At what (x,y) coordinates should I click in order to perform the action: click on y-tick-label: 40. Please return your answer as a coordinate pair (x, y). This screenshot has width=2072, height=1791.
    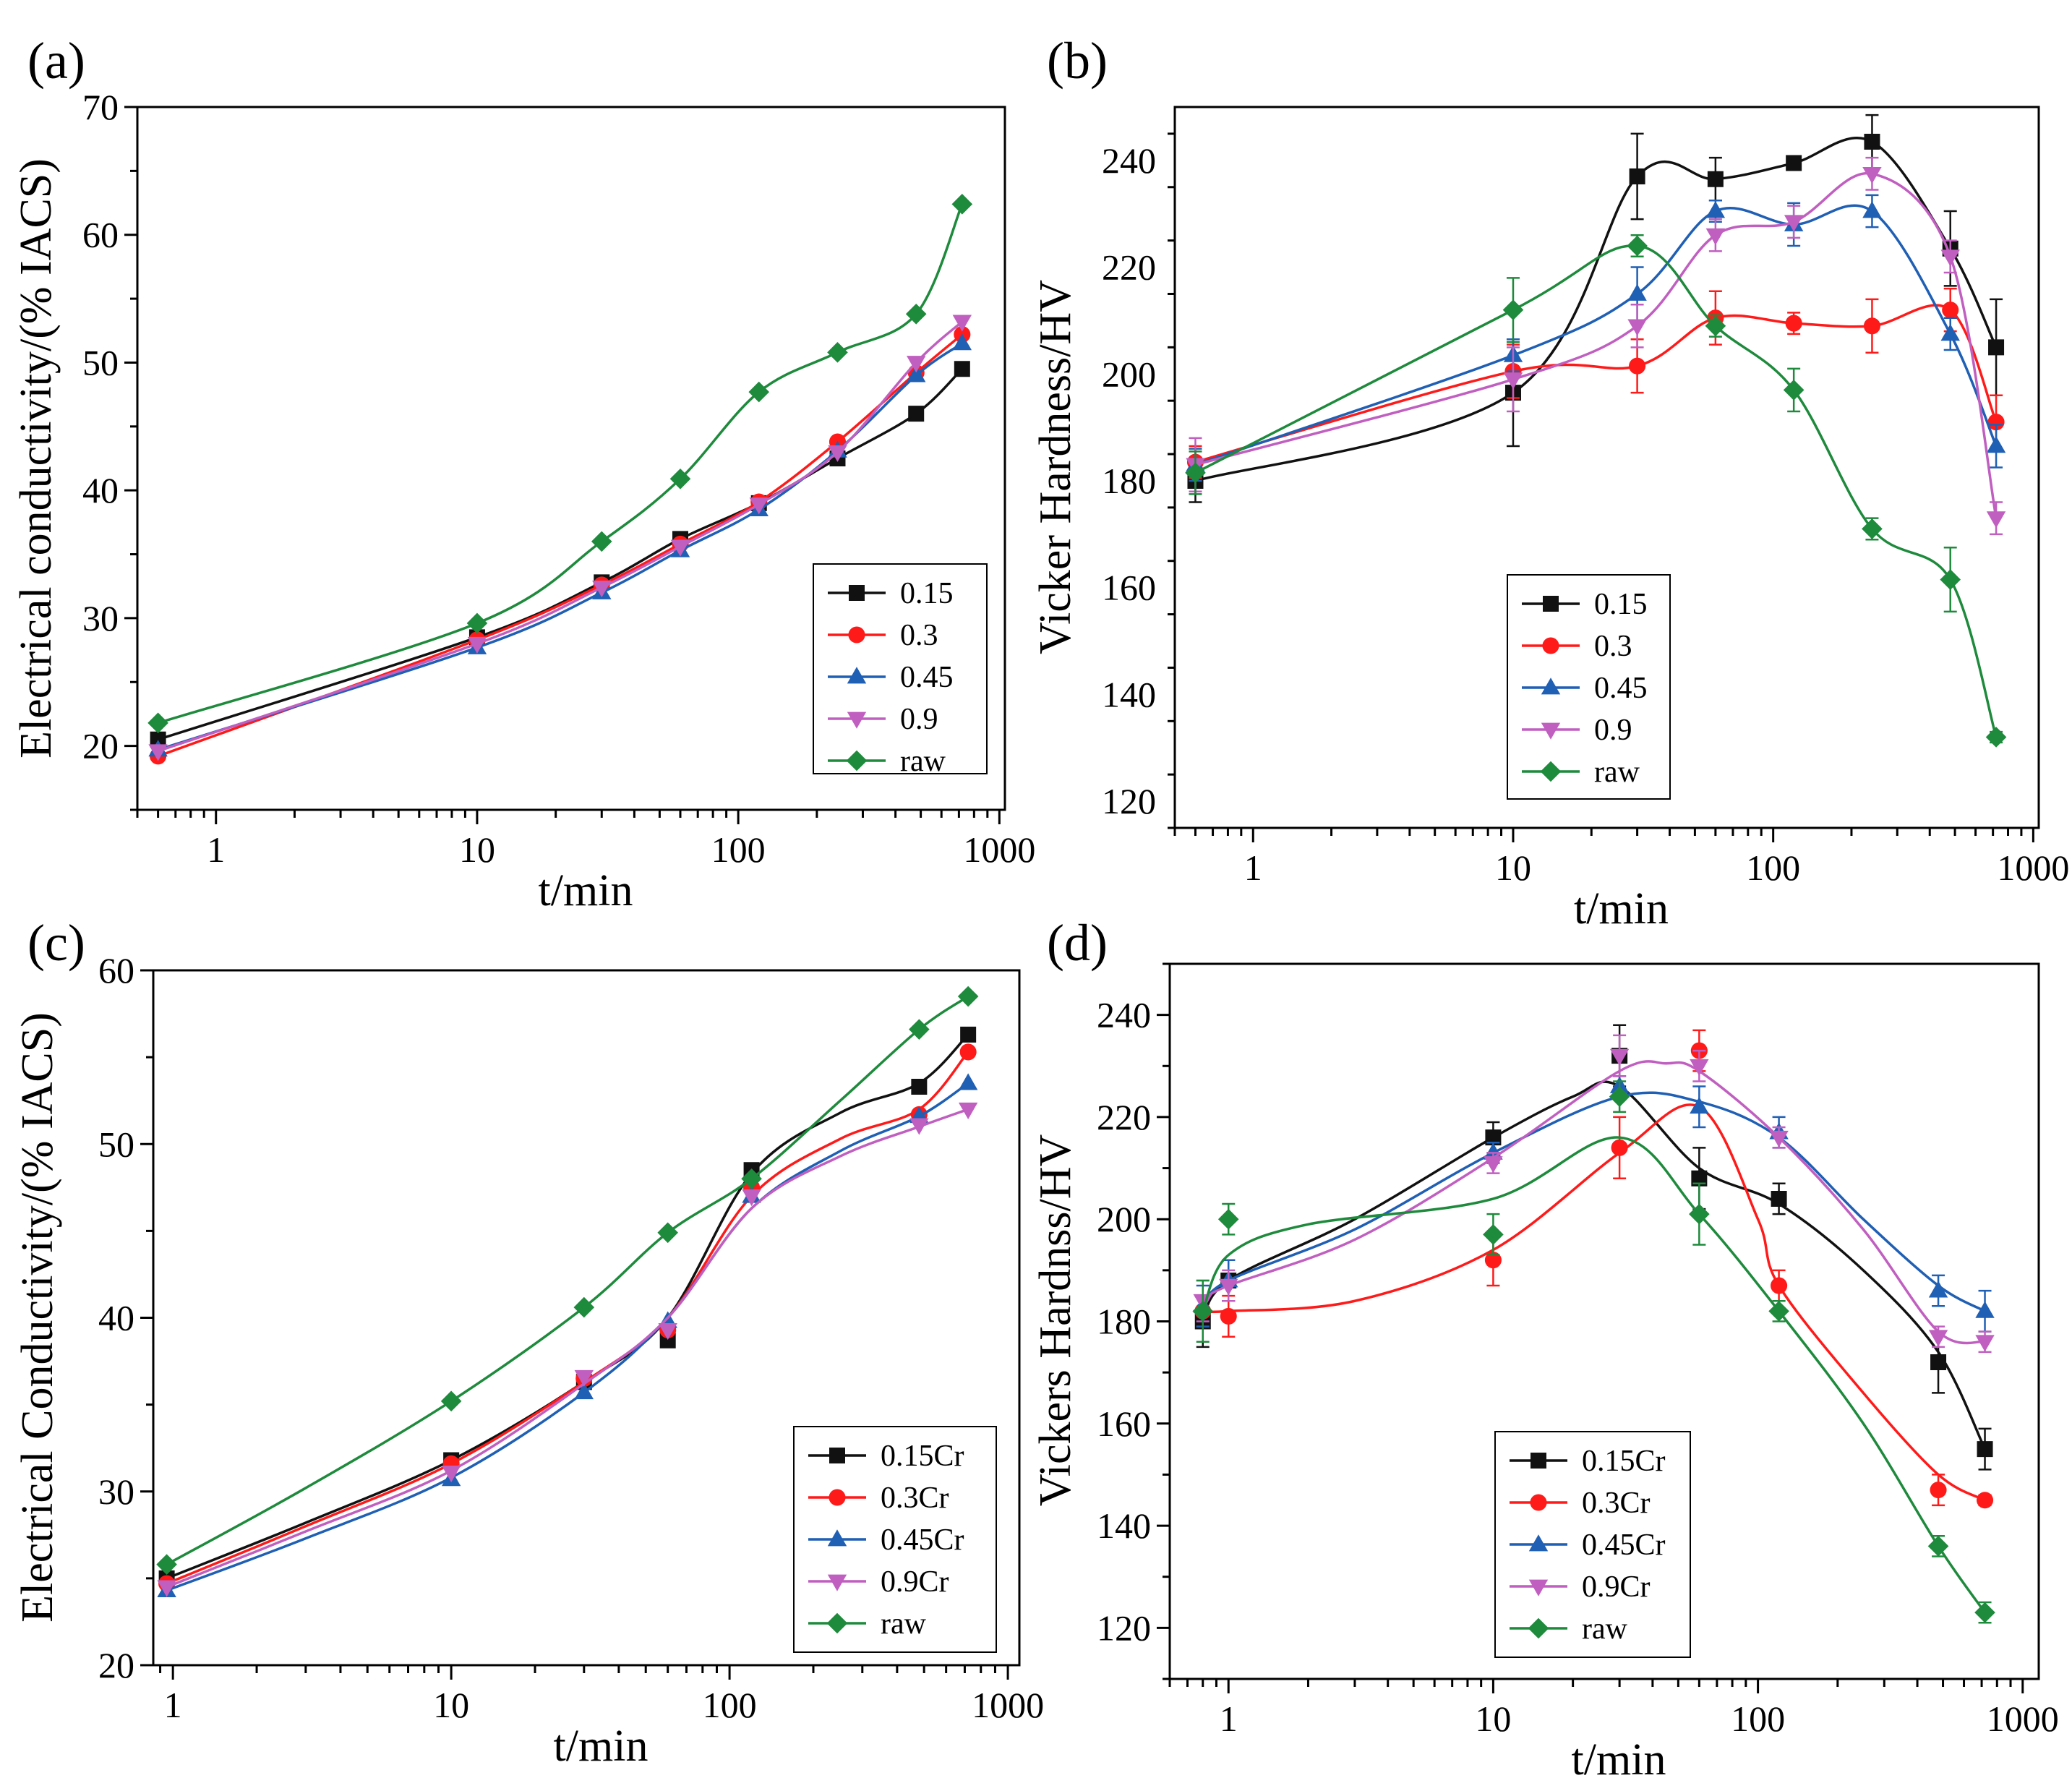
    Looking at the image, I should click on (116, 1318).